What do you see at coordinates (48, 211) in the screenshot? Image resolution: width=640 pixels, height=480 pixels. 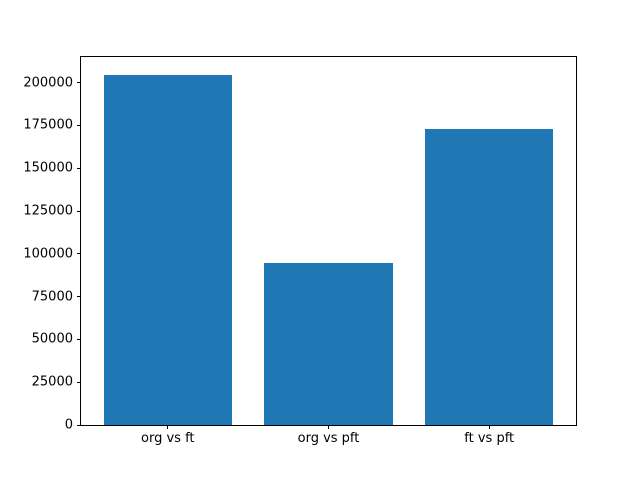 I see `y-tick-label: 125000` at bounding box center [48, 211].